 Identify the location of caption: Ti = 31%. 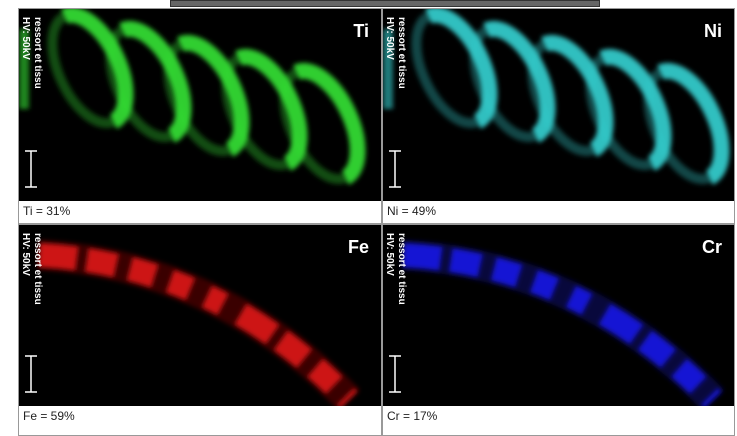
(47, 211).